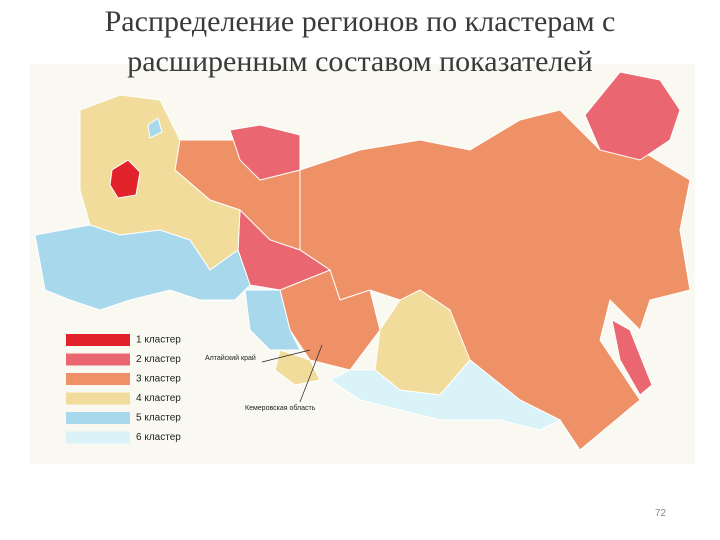 The width and height of the screenshot is (720, 540). Describe the element at coordinates (158, 359) in the screenshot. I see `legend-label: 2 кластер` at that location.